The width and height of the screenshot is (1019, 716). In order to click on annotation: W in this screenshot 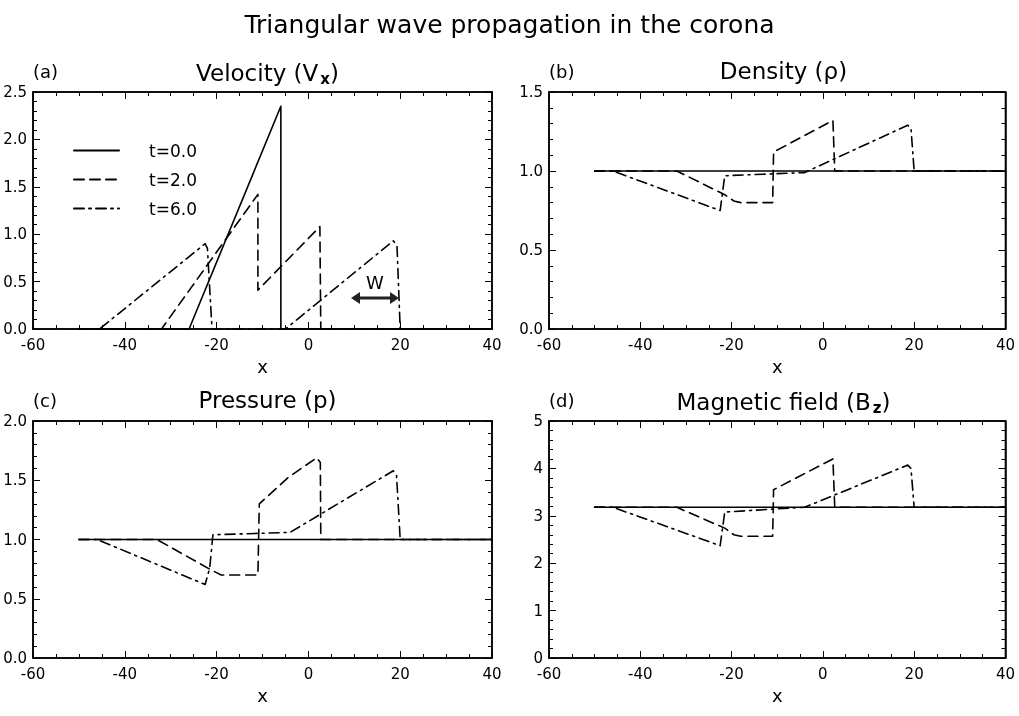, I will do `click(375, 282)`.